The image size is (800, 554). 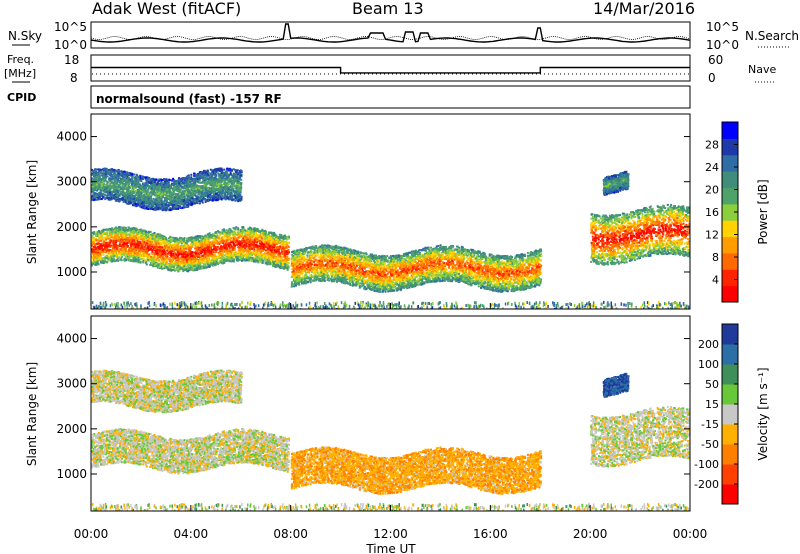 What do you see at coordinates (390, 97) in the screenshot?
I see `cpid-panel-frame` at bounding box center [390, 97].